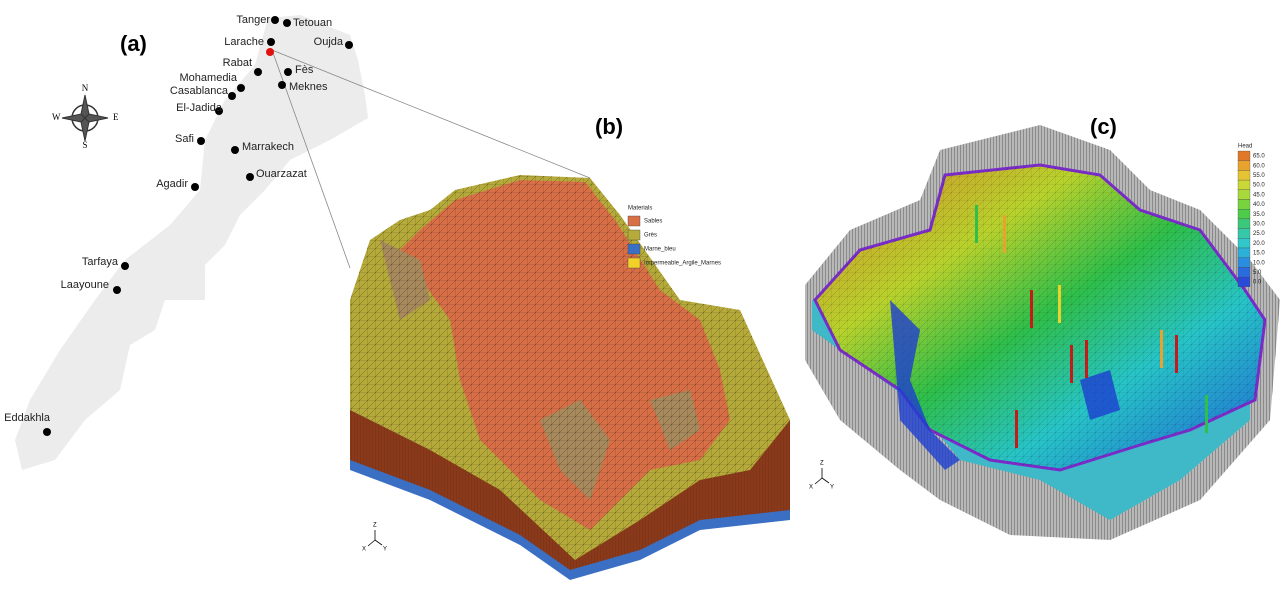  What do you see at coordinates (85, 88) in the screenshot?
I see `compass-n: N` at bounding box center [85, 88].